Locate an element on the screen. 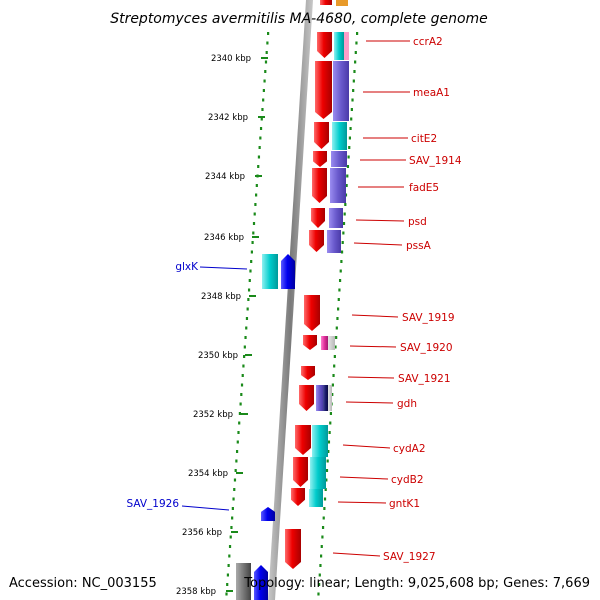  orf-gdh is located at coordinates (306, 398).